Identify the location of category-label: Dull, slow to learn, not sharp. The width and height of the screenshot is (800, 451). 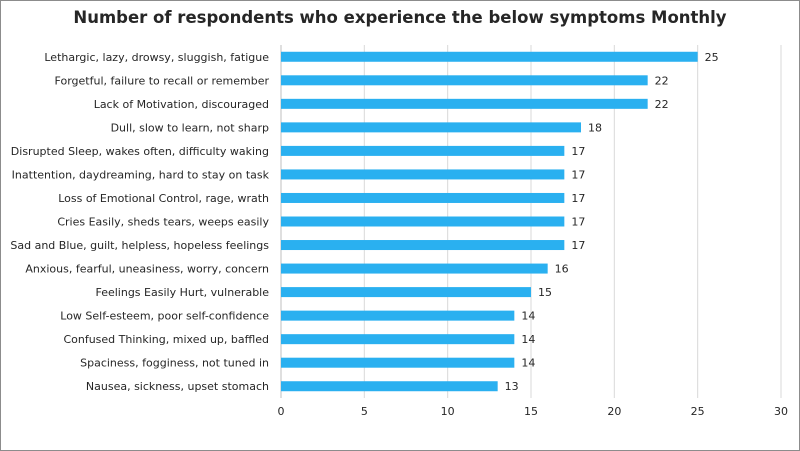
(190, 127).